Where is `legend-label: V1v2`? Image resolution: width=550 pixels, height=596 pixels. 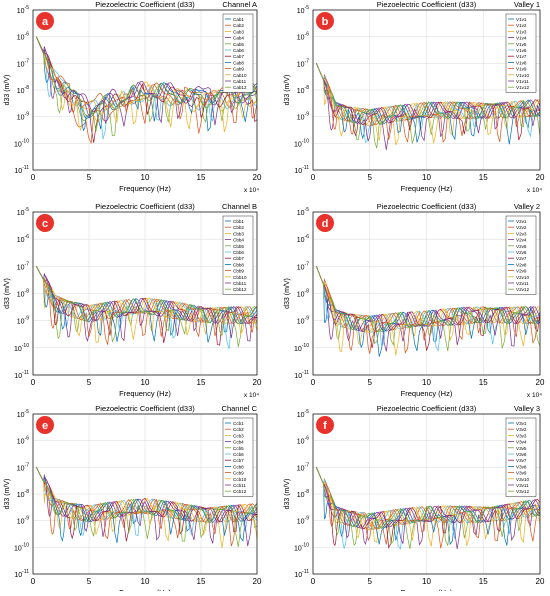 legend-label: V1v2 is located at coordinates (521, 25).